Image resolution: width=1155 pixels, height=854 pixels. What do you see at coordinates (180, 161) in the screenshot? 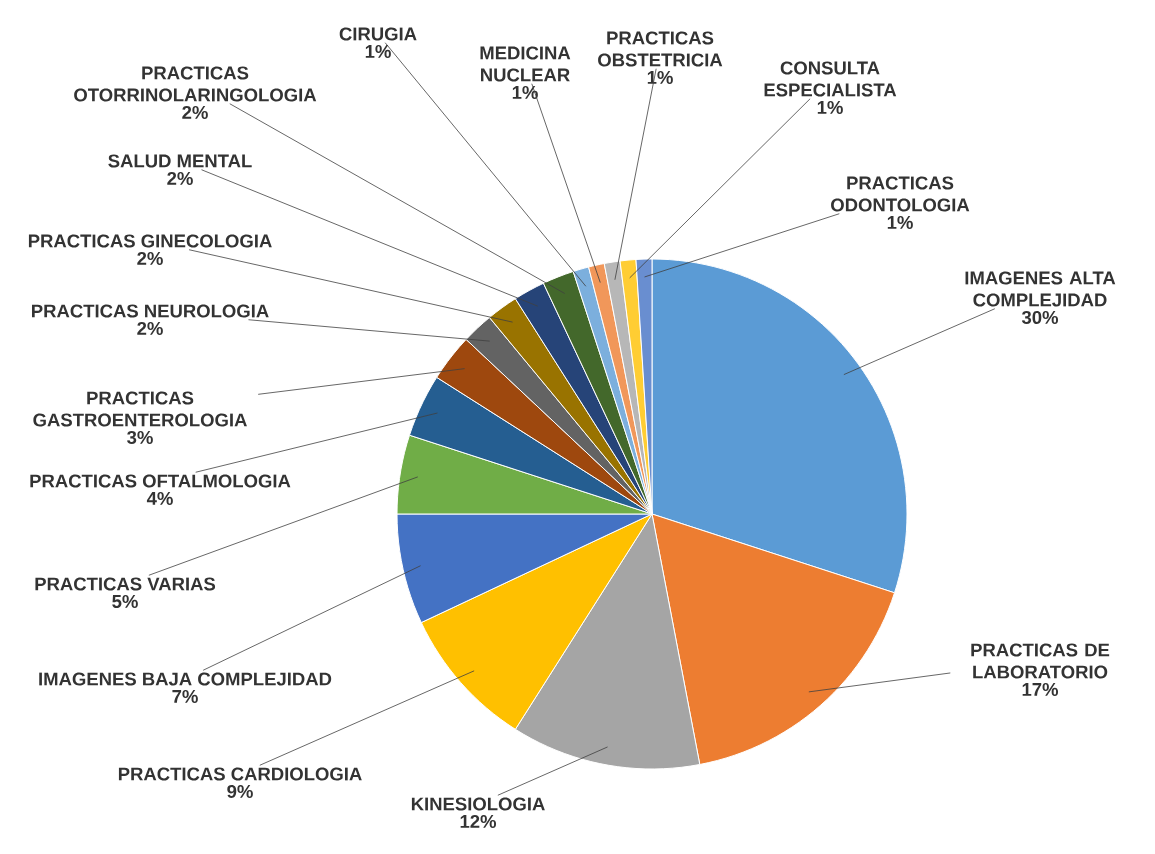
I see `slice-label: SALUD MENTAL` at bounding box center [180, 161].